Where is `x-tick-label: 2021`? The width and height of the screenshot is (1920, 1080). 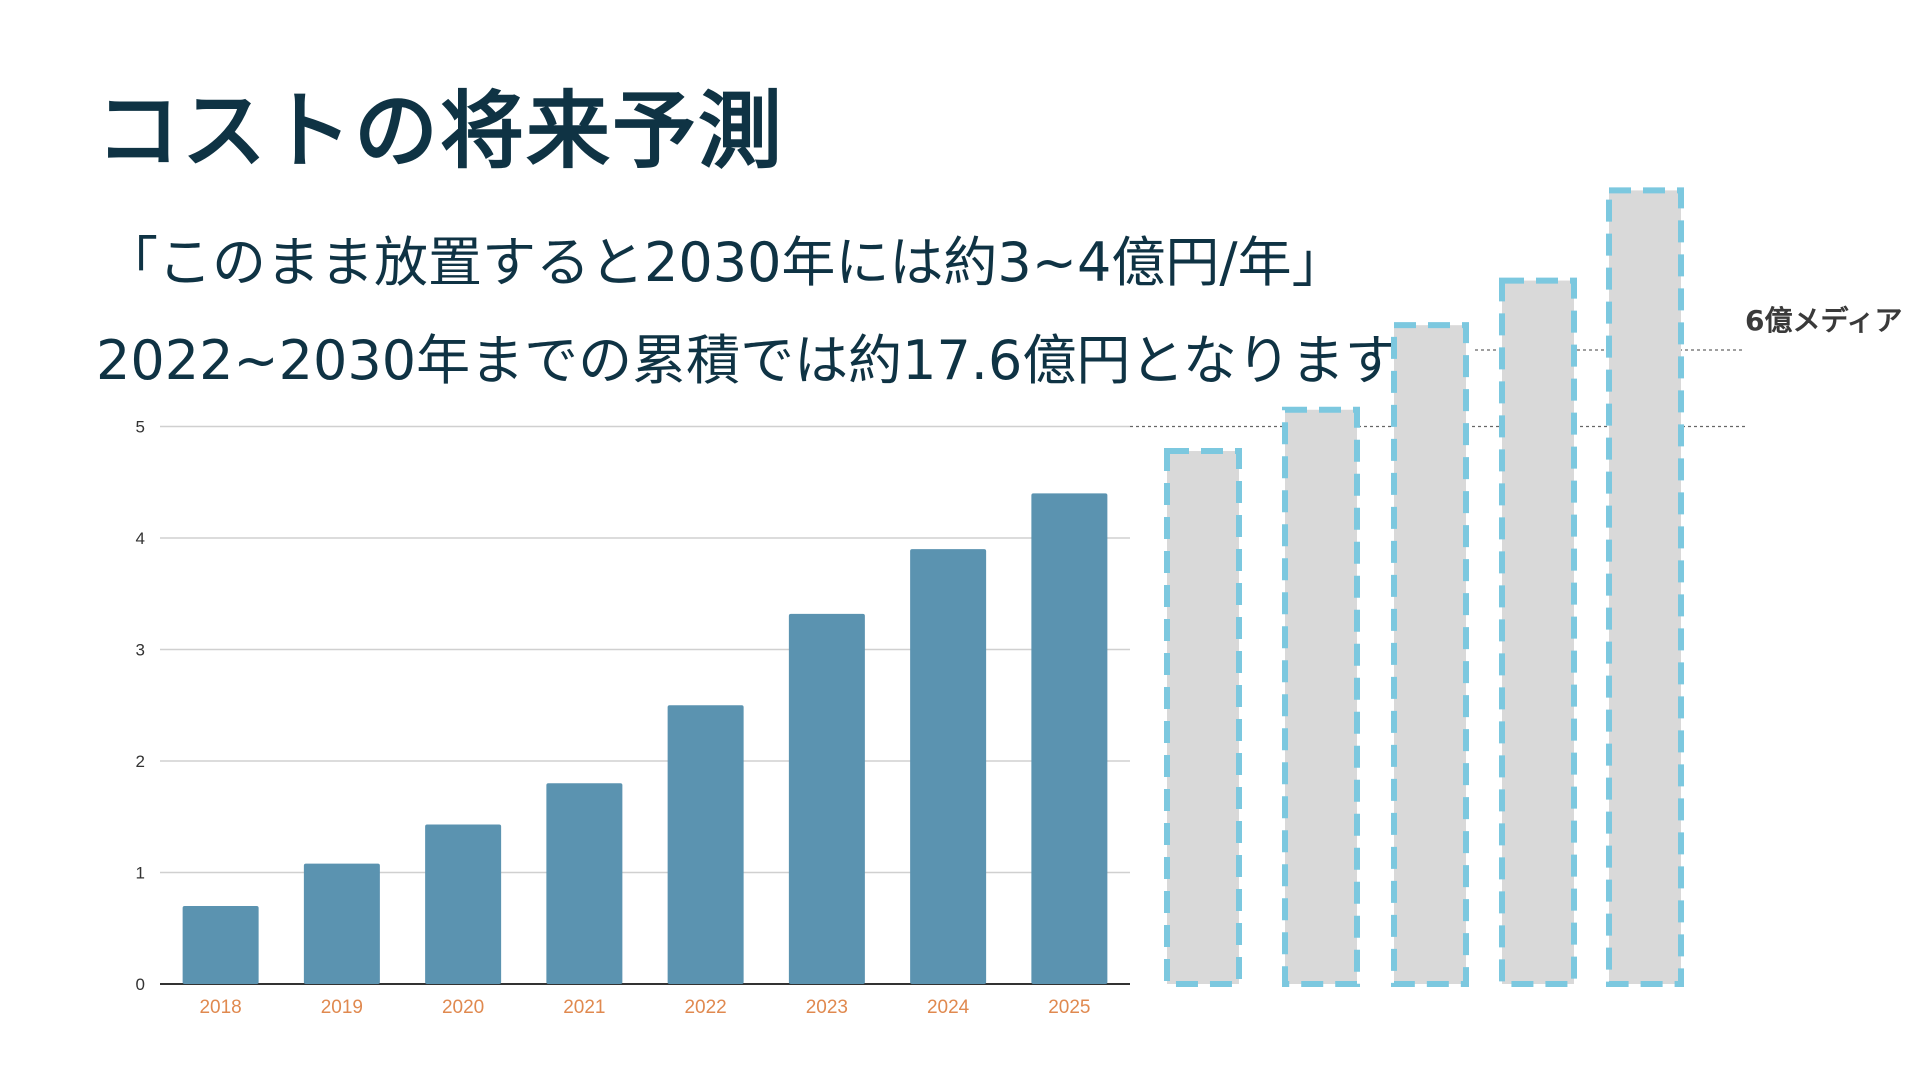 x-tick-label: 2021 is located at coordinates (584, 1007).